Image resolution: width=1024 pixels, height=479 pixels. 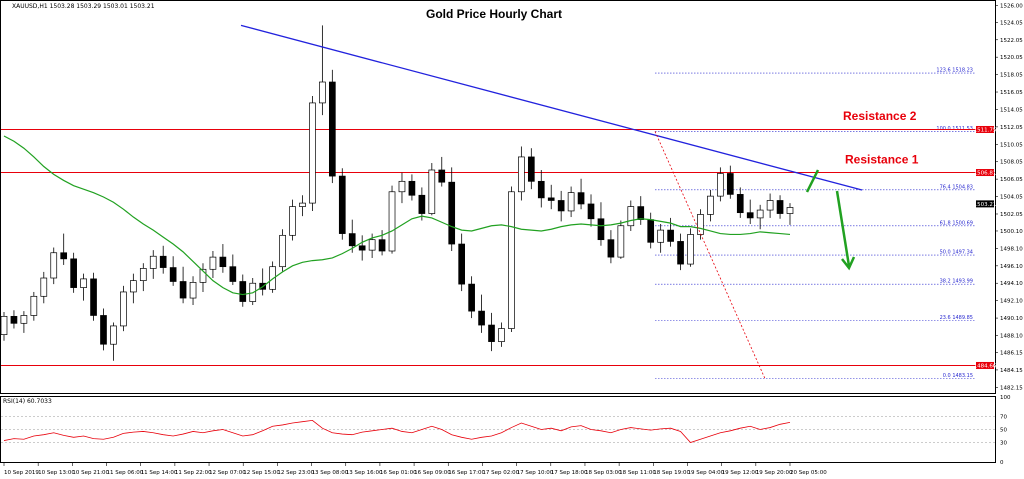 I want to click on x-tick-label-14: 17 Sep 02:00, so click(x=500, y=473).